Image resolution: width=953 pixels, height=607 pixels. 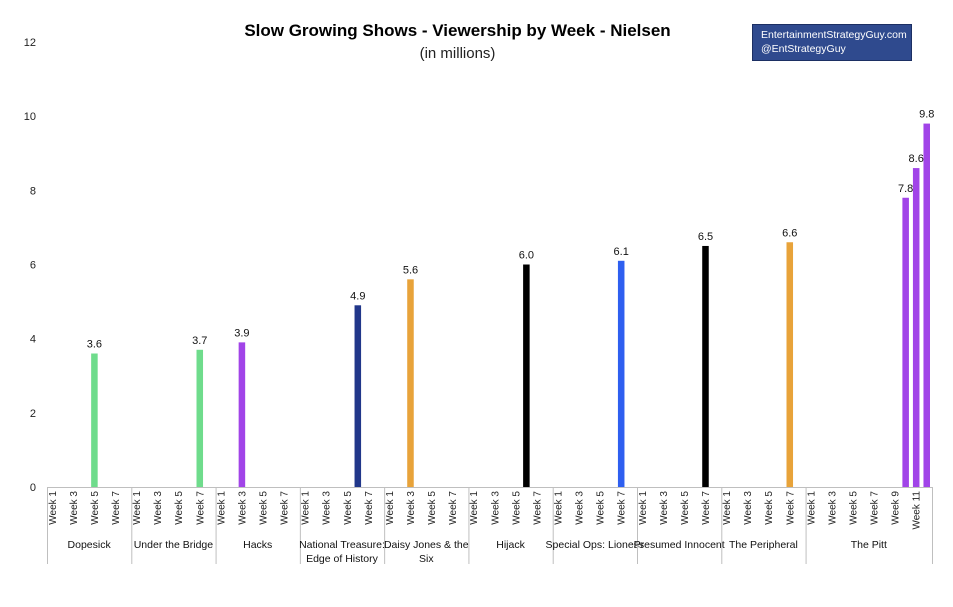 What do you see at coordinates (33, 414) in the screenshot?
I see `y-tick-label: 2` at bounding box center [33, 414].